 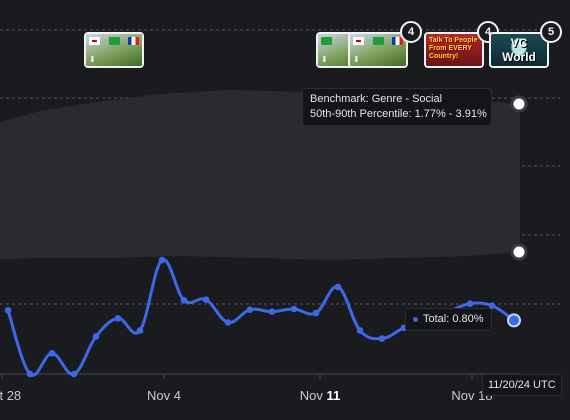 I want to click on game-thumbnail-marker: Talk To People From EVERY Country!, so click(x=454, y=50).